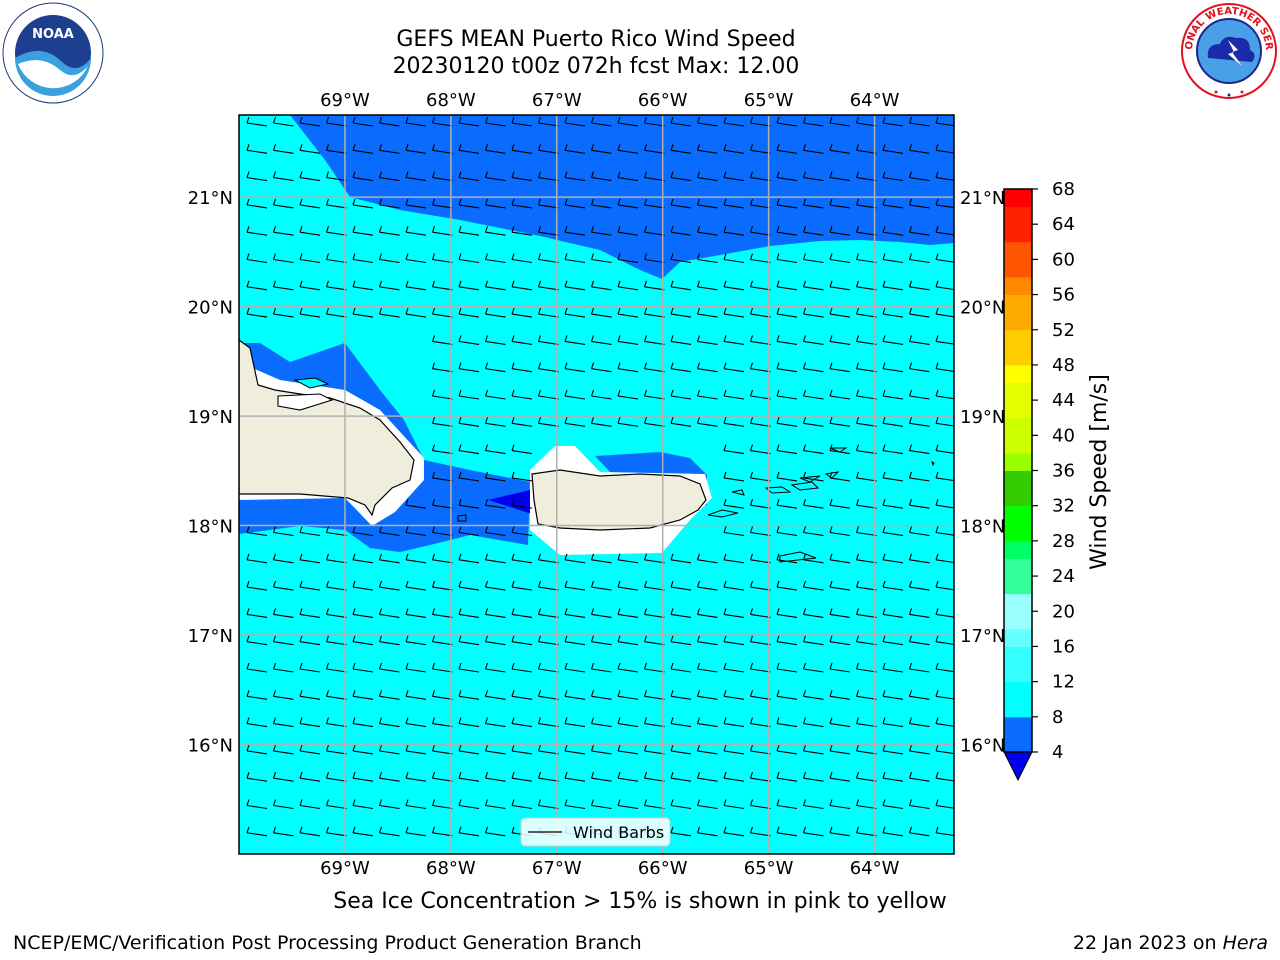 The image size is (1280, 960). Describe the element at coordinates (663, 100) in the screenshot. I see `lon-label-top: 66°W` at that location.